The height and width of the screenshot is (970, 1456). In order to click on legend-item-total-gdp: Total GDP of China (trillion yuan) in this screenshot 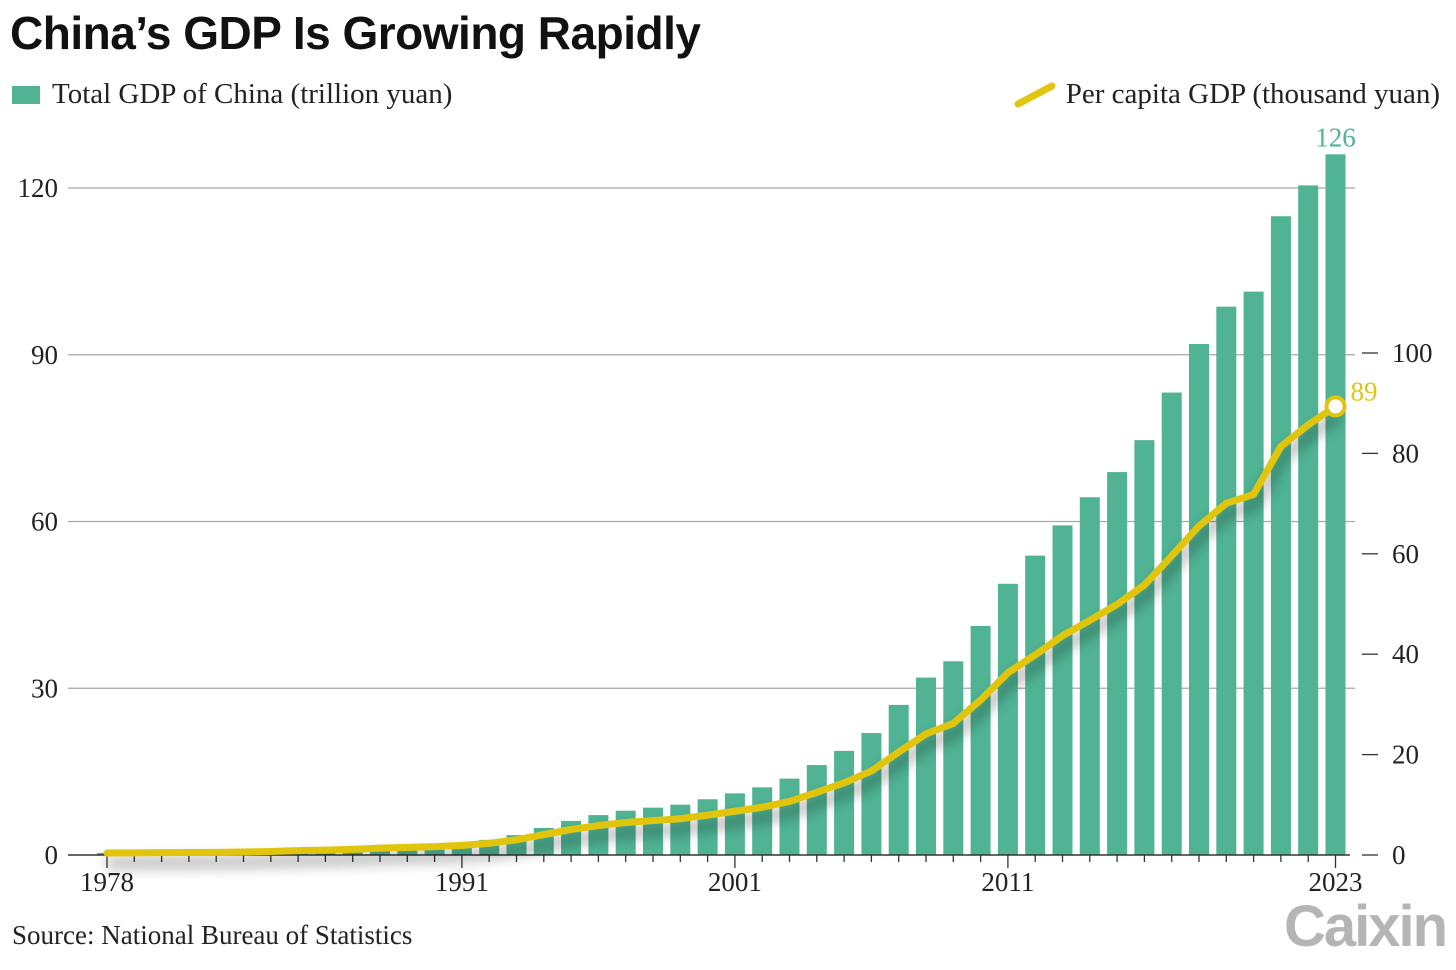, I will do `click(232, 94)`.